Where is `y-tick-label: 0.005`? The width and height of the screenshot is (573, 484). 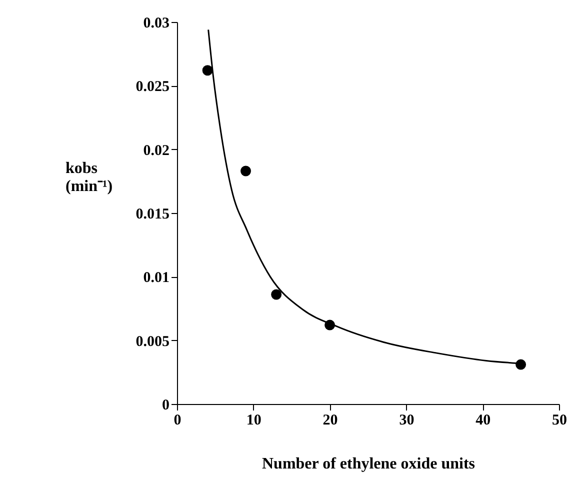 y-tick-label: 0.005 is located at coordinates (153, 342).